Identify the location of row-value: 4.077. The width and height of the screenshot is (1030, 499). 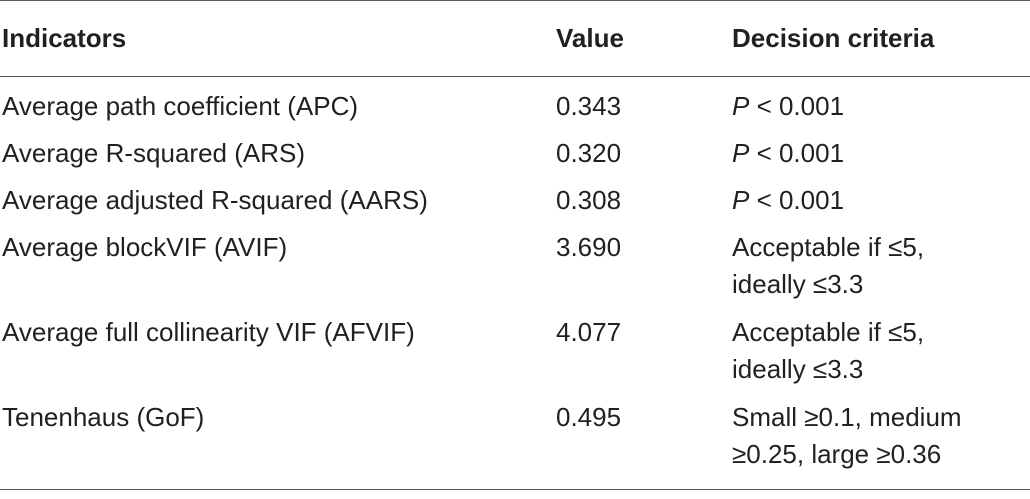
(589, 332).